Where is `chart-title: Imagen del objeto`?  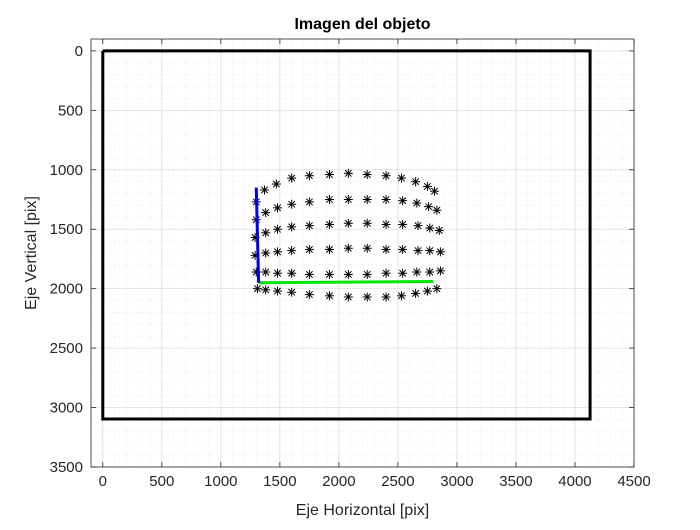
chart-title: Imagen del objeto is located at coordinates (362, 24).